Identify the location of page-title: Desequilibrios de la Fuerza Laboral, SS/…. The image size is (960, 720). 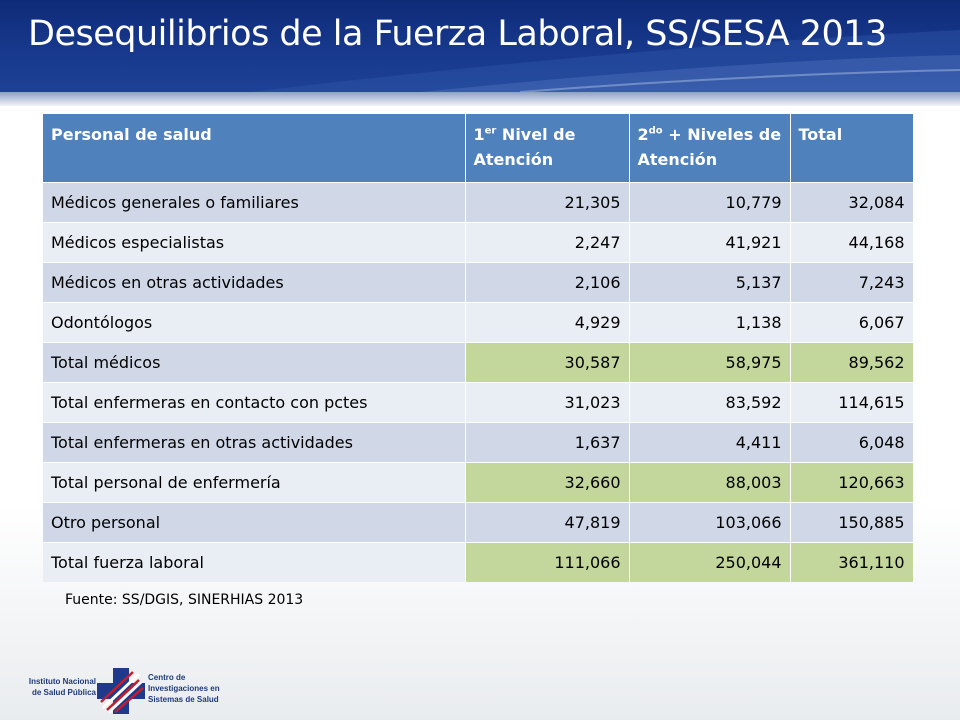
(457, 34).